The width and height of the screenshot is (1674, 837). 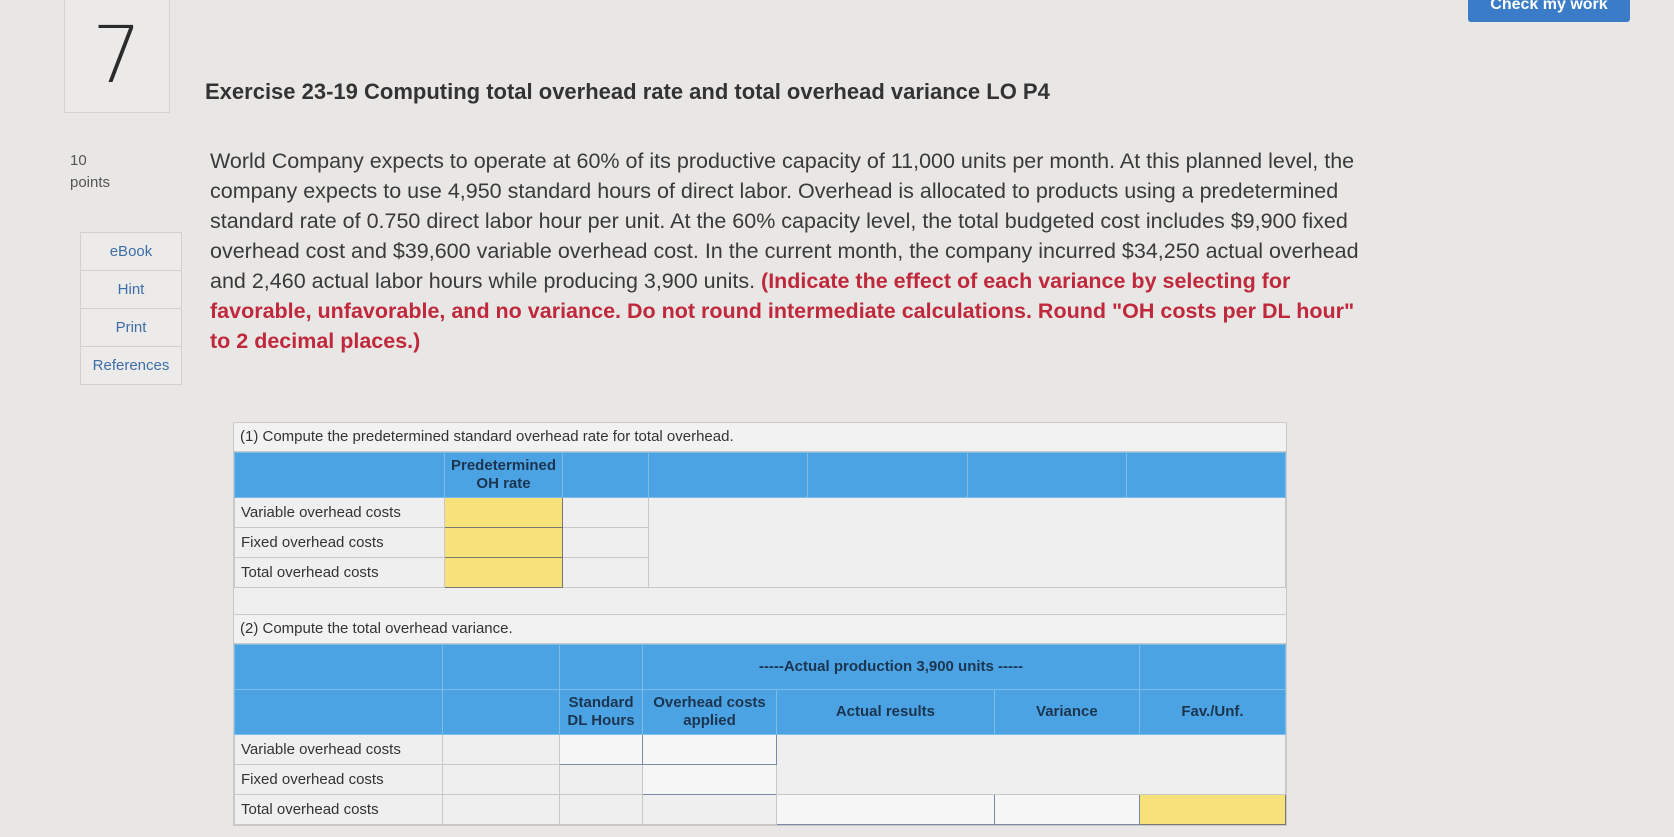 What do you see at coordinates (760, 629) in the screenshot?
I see `part2-caption: (2) Compute the total overhead variance.` at bounding box center [760, 629].